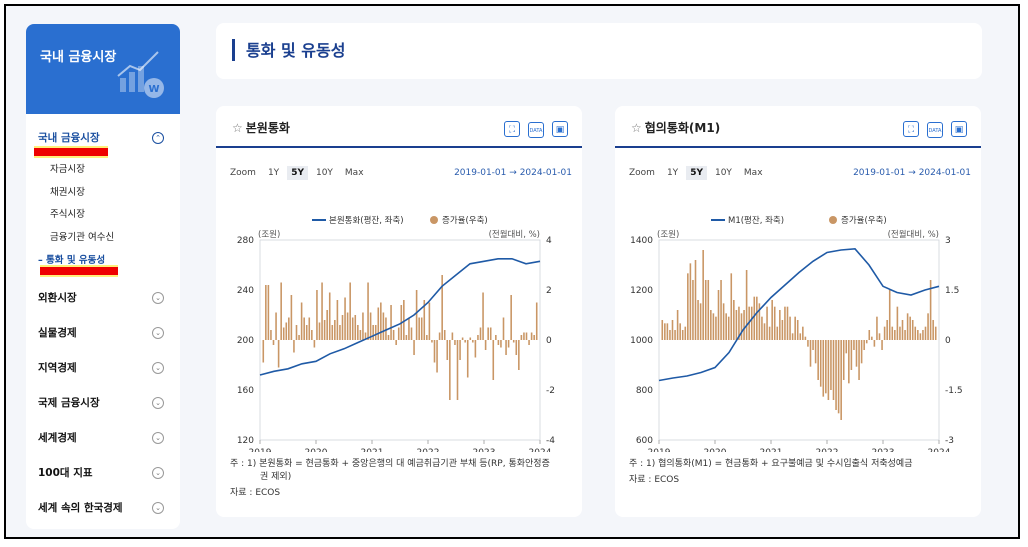 The height and width of the screenshot is (547, 1028). Describe the element at coordinates (65, 473) in the screenshot. I see `sidebar-section-top100: 100대 지표` at that location.